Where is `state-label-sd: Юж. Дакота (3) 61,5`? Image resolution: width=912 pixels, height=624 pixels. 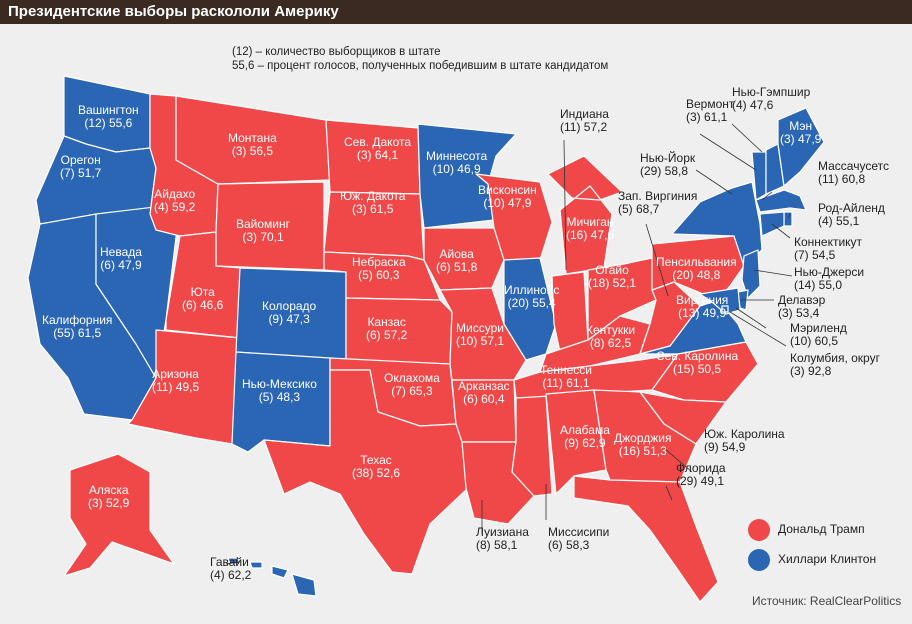 state-label-sd: Юж. Дакота (3) 61,5 is located at coordinates (372, 203).